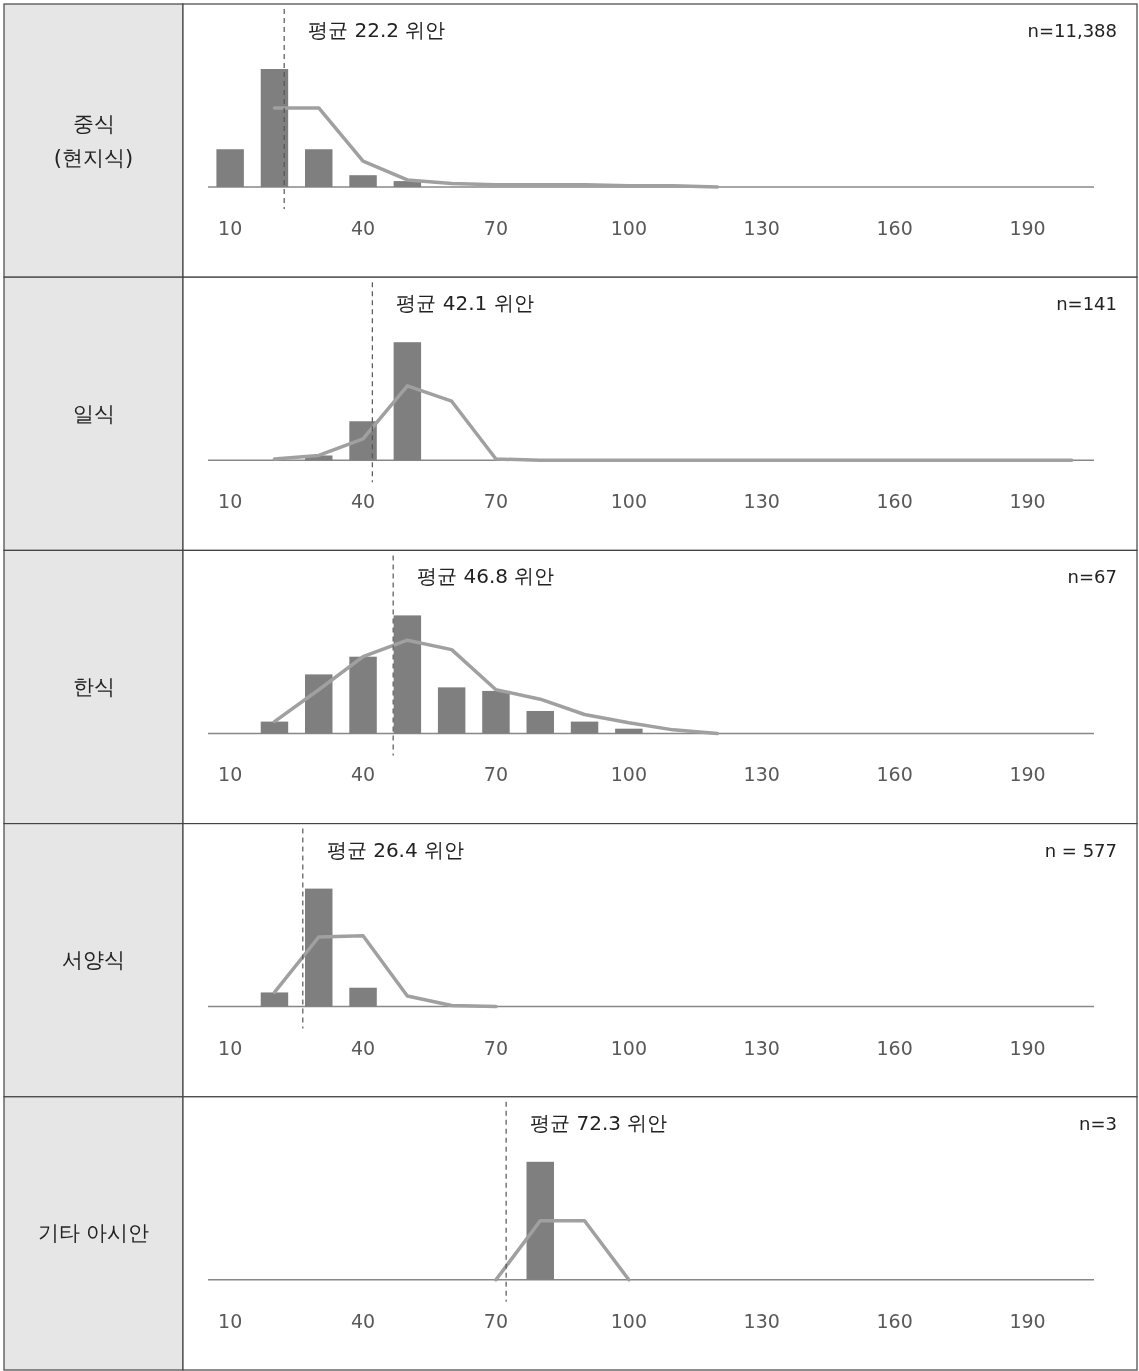 The height and width of the screenshot is (1371, 1139). What do you see at coordinates (93, 687) in the screenshot?
I see `text: 한식` at bounding box center [93, 687].